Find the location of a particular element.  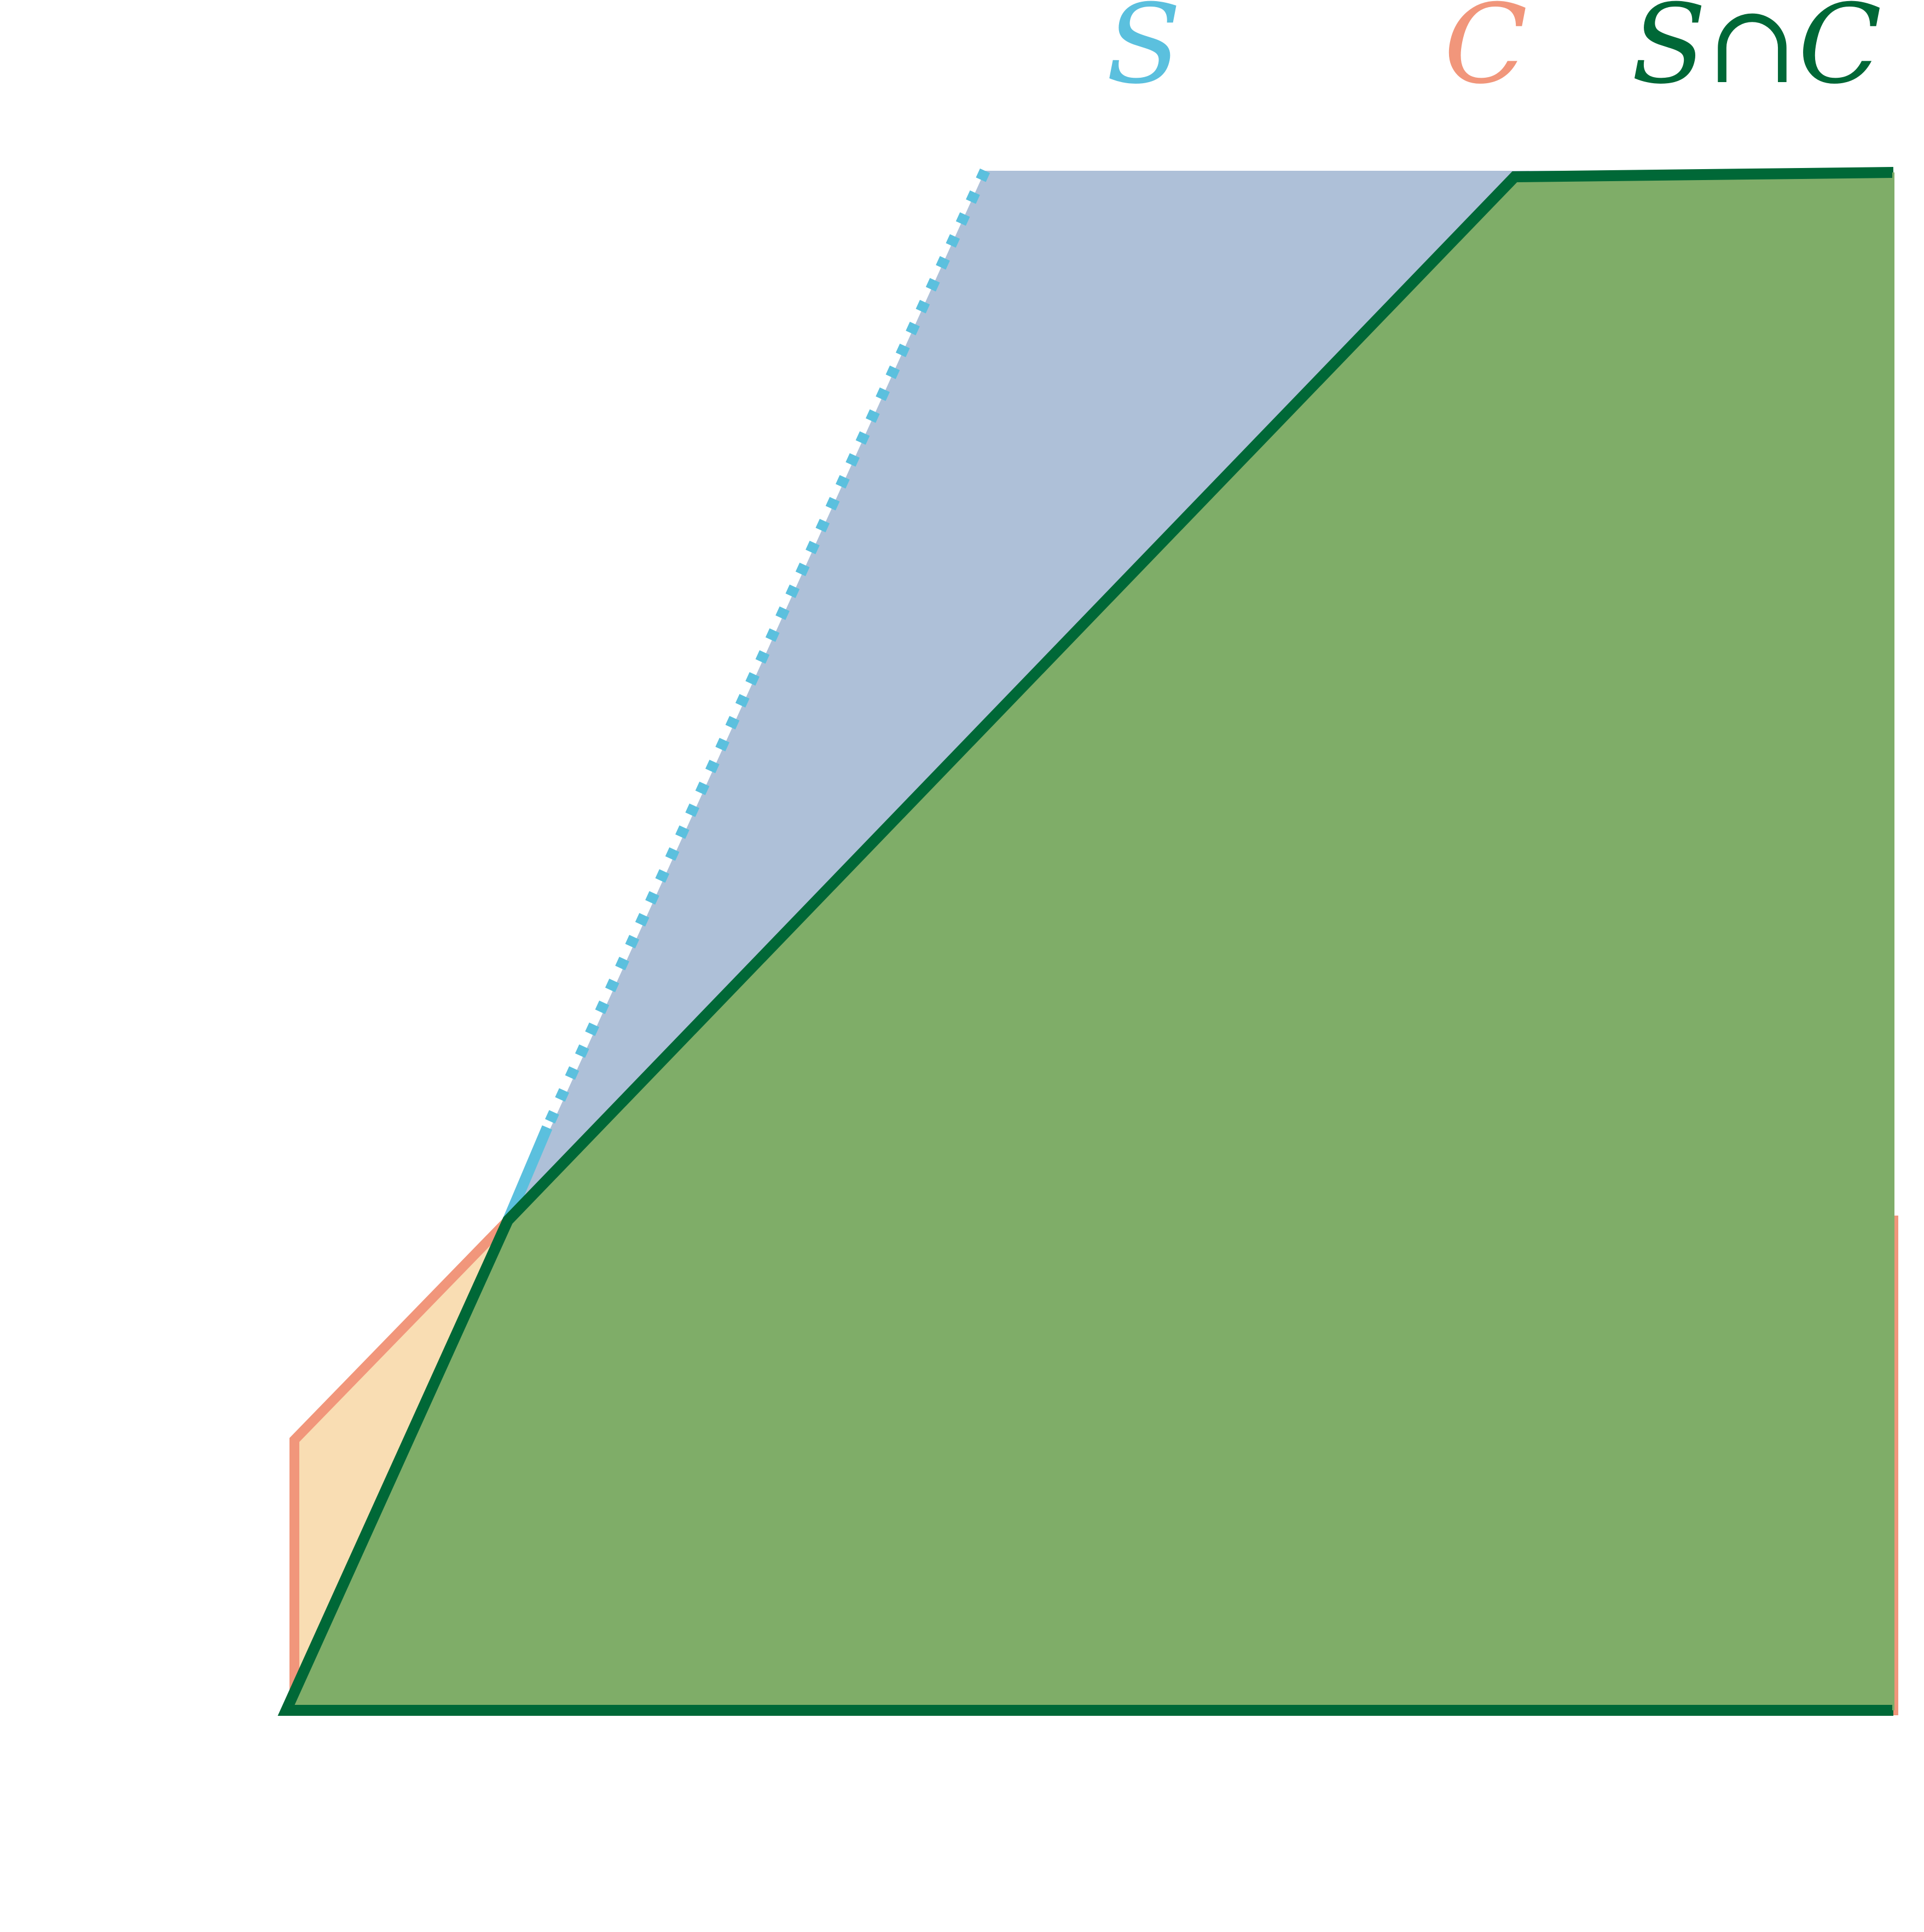

legend-label-intersection: S∩C is located at coordinates (1756, 54).